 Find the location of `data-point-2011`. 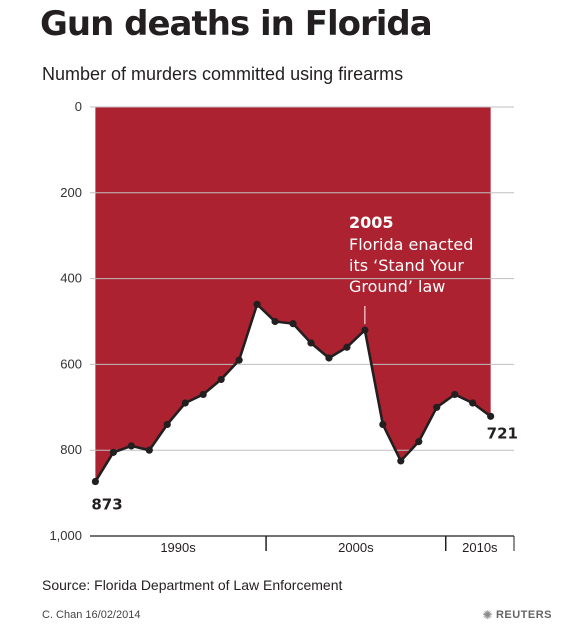

data-point-2011 is located at coordinates (473, 403).